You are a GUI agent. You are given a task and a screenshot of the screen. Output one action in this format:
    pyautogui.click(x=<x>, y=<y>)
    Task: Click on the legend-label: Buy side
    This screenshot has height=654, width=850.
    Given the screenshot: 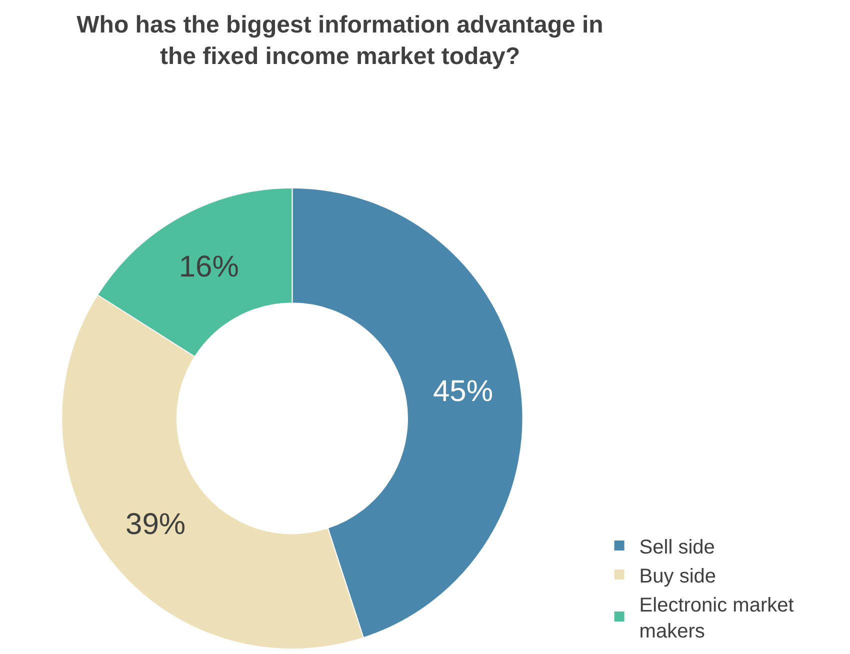 What is the action you would take?
    pyautogui.click(x=677, y=576)
    